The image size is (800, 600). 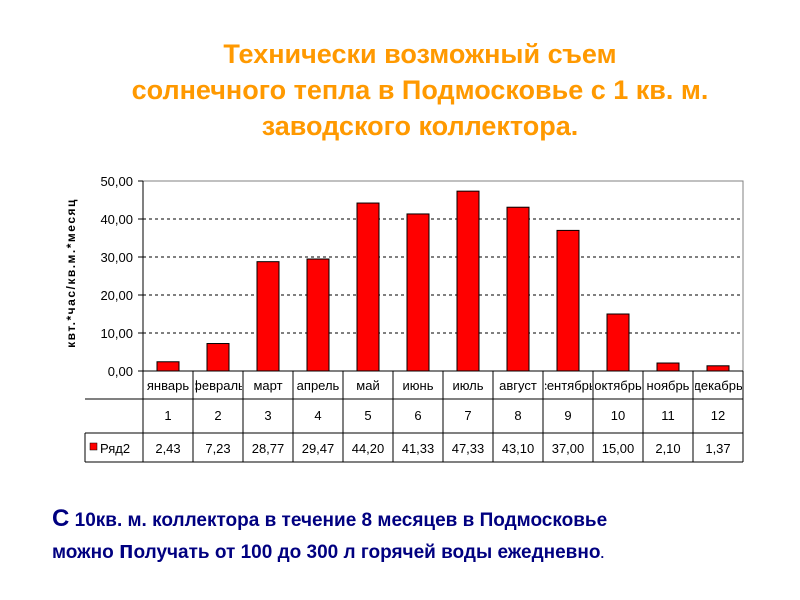 What do you see at coordinates (168, 385) in the screenshot?
I see `x-category-label: январь` at bounding box center [168, 385].